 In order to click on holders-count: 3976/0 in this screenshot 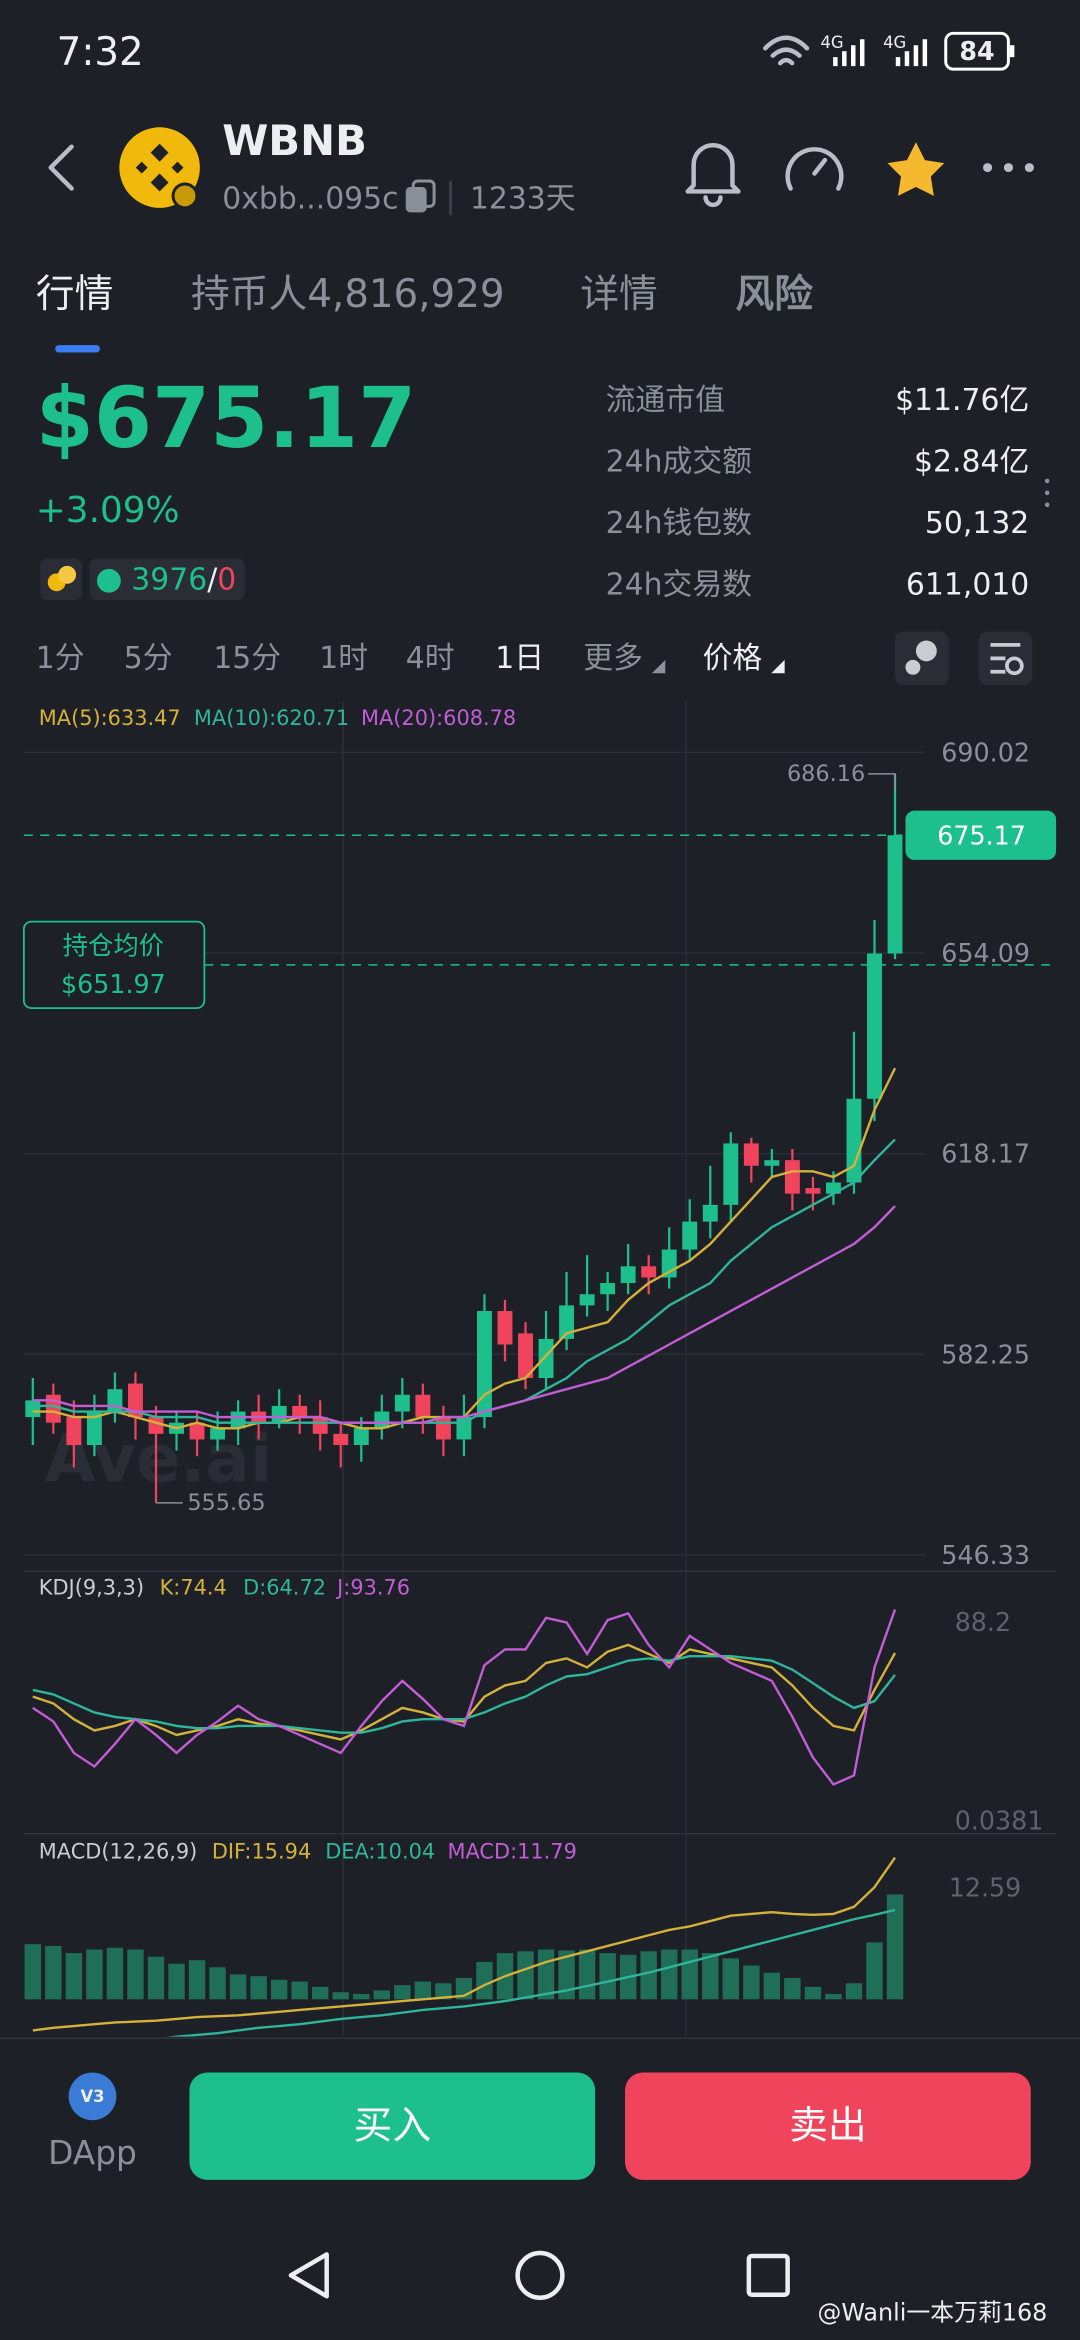, I will do `click(183, 579)`.